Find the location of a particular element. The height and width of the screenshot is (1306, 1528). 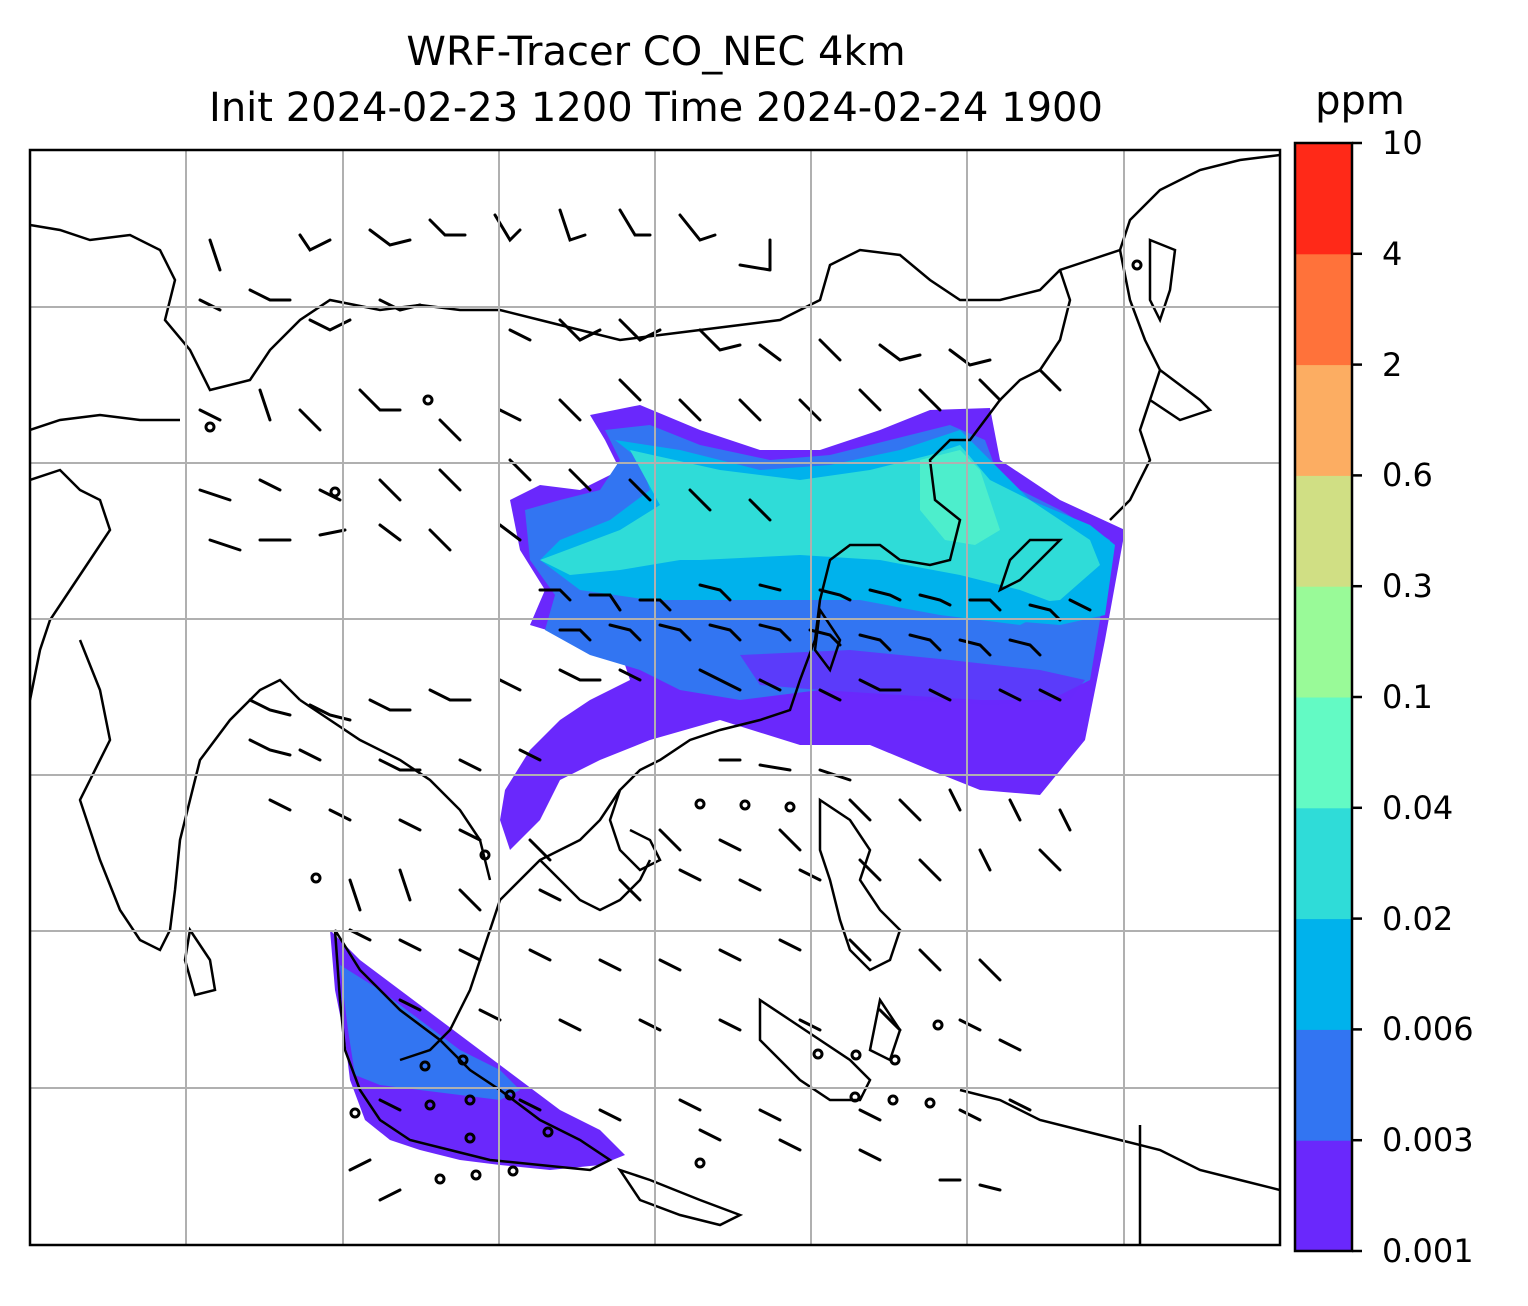

colorbar is located at coordinates (1328, 697).